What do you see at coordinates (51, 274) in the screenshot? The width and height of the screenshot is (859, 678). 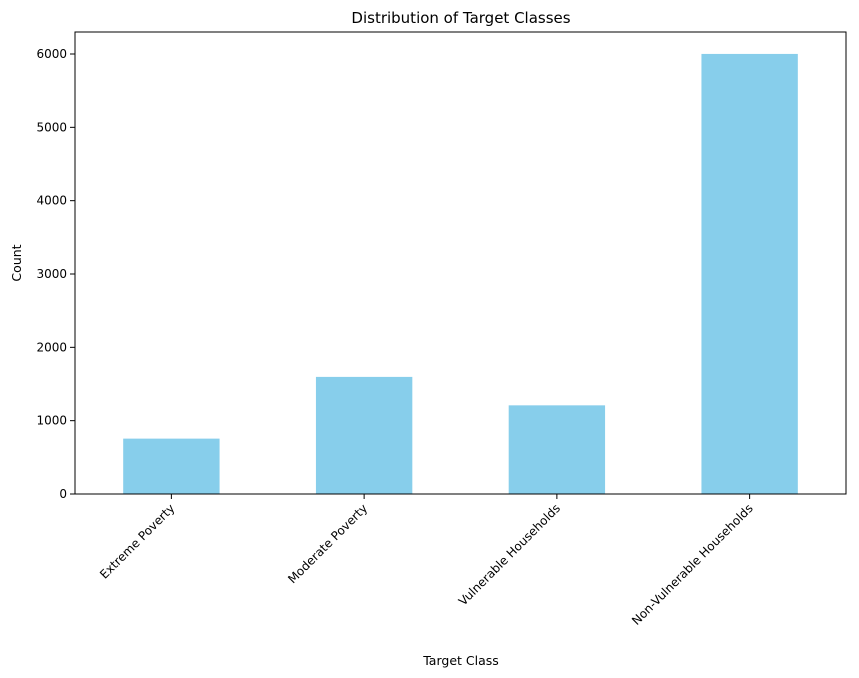 I see `y-tick-label: 3000` at bounding box center [51, 274].